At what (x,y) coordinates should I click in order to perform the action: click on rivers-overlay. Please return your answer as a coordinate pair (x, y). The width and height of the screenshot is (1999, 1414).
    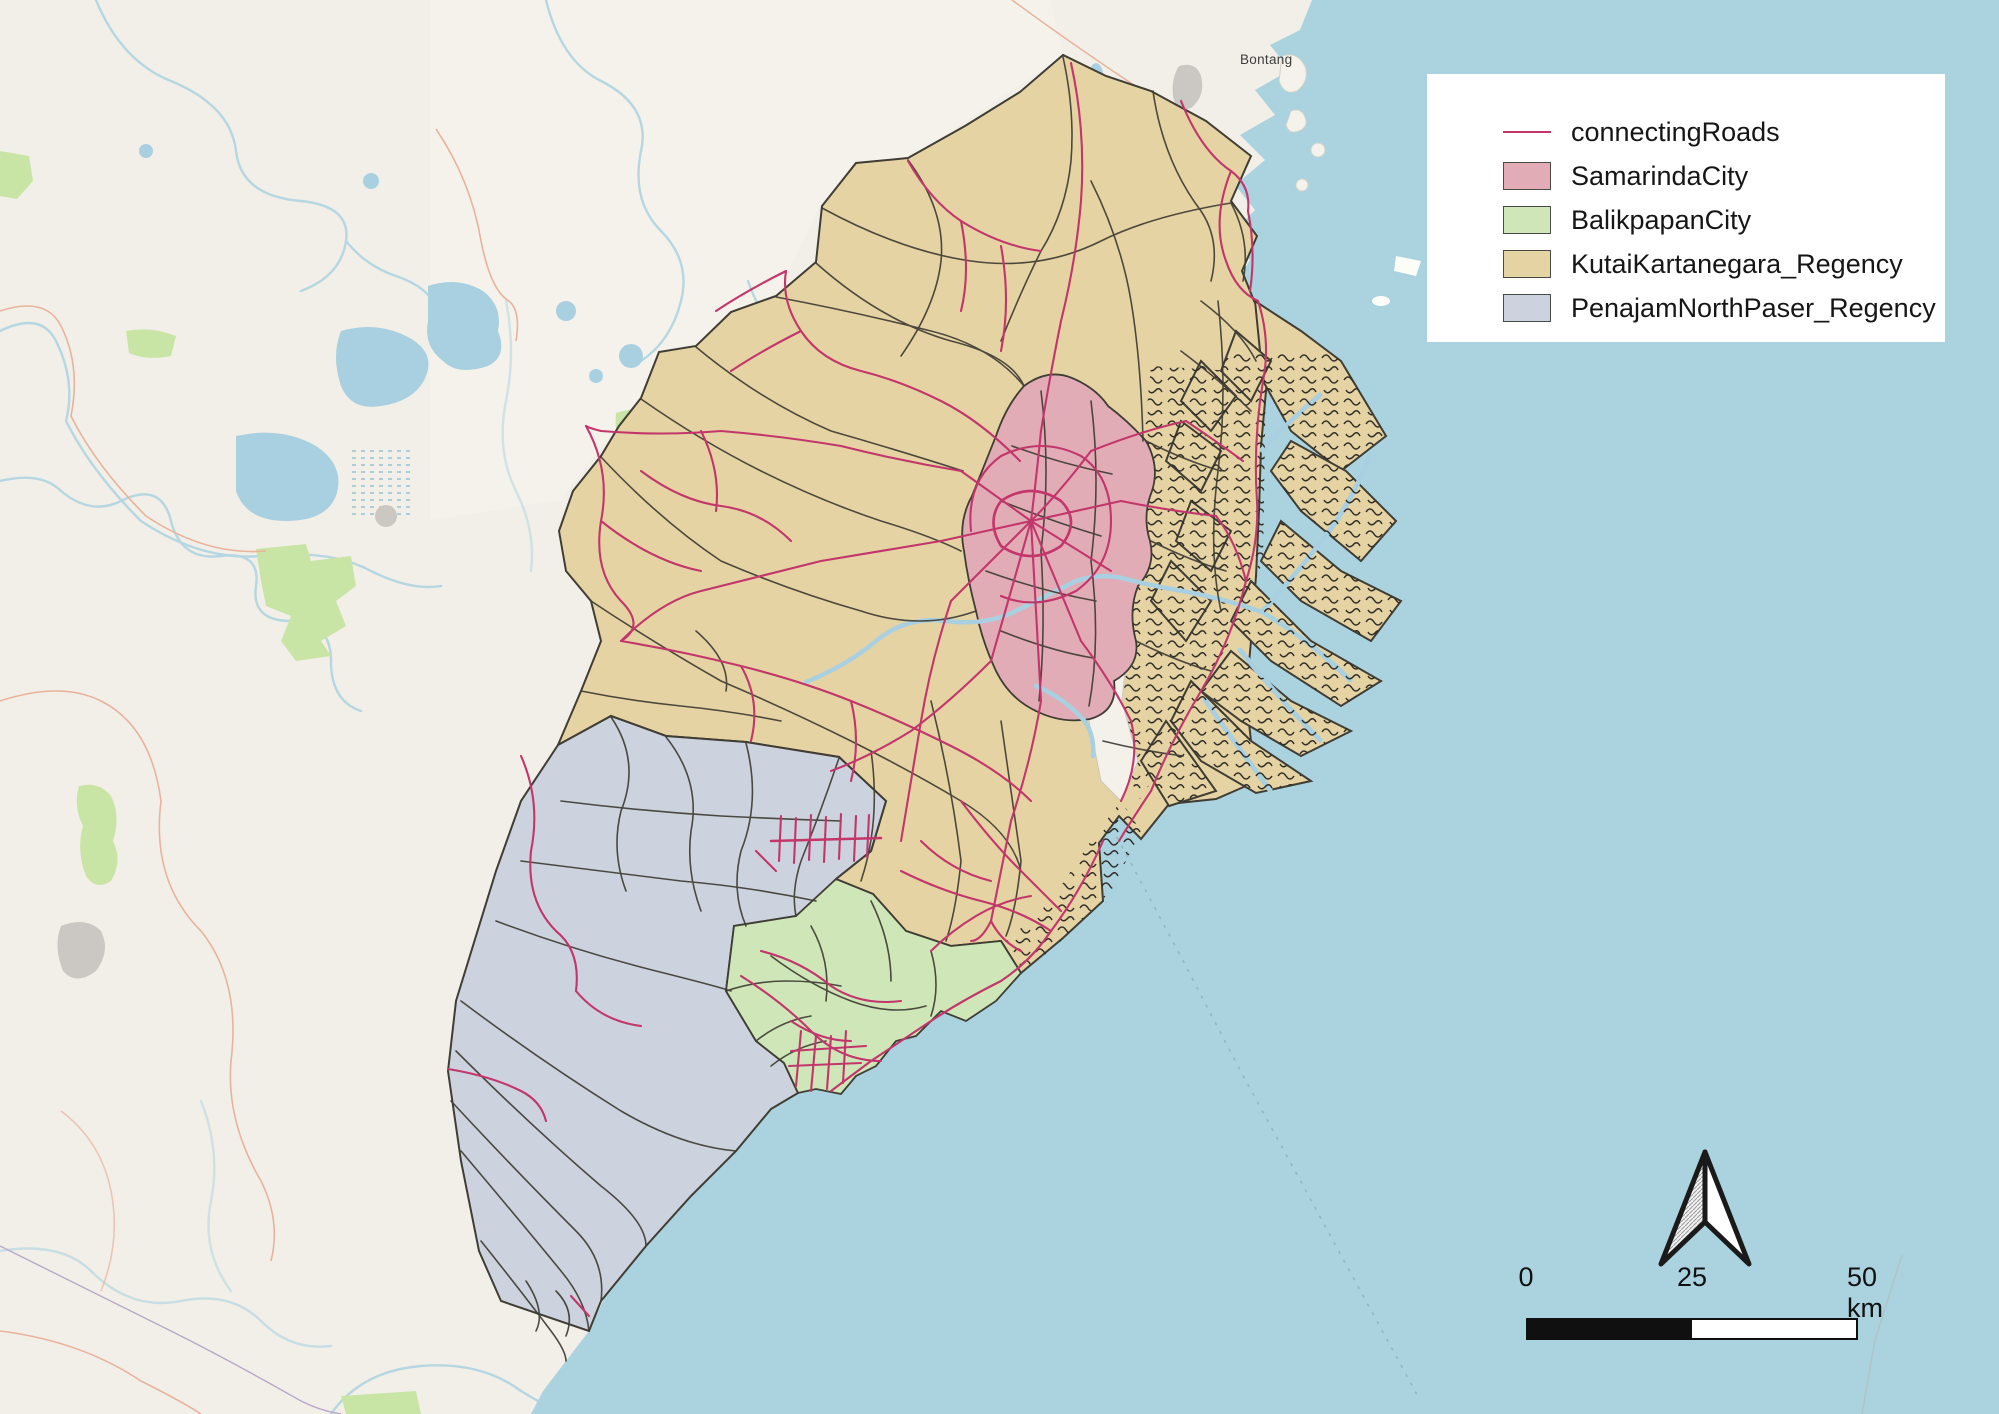
    Looking at the image, I should click on (1034, 666).